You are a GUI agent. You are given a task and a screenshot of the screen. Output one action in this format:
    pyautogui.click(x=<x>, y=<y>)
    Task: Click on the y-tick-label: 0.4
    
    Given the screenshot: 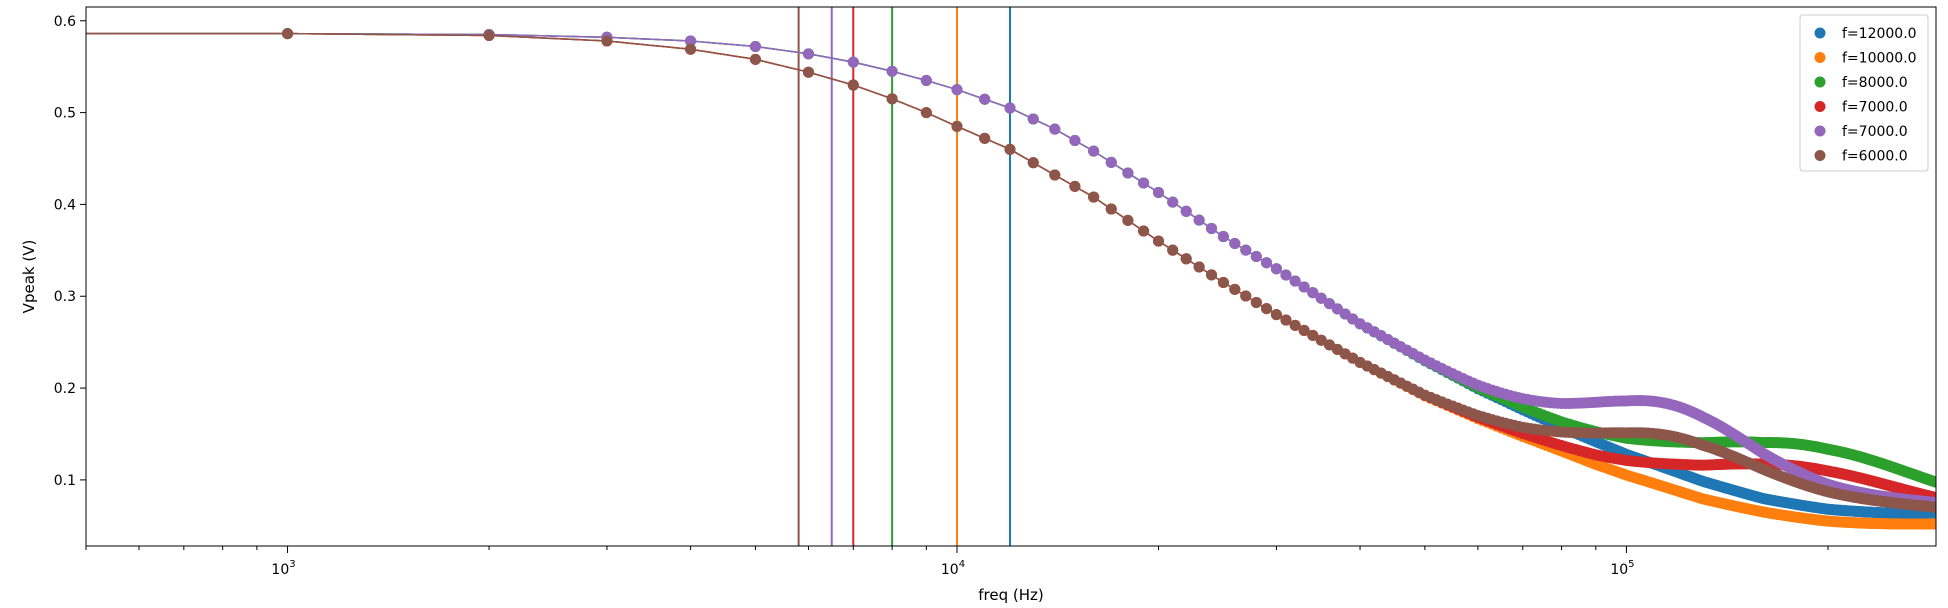 What is the action you would take?
    pyautogui.click(x=65, y=205)
    